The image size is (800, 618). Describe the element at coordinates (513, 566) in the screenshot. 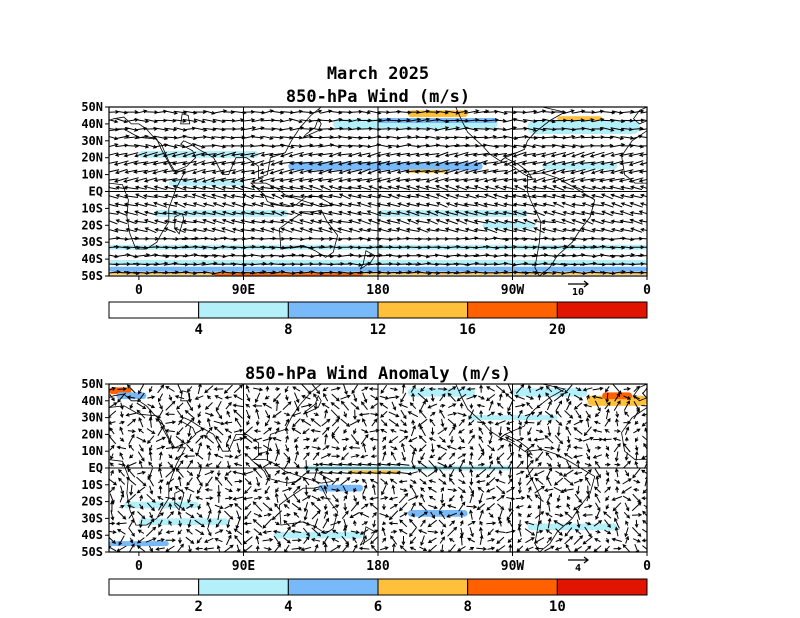

I see `longitude-tick-label: 90W` at that location.